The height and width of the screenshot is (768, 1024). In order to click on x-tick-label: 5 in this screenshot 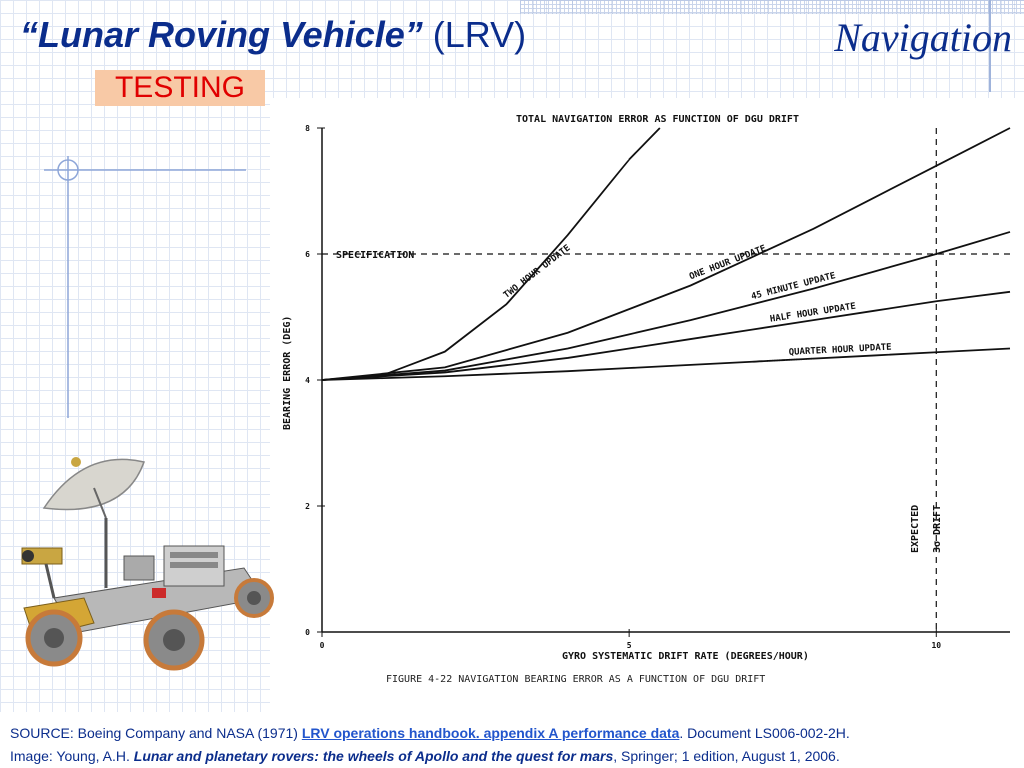, I will do `click(629, 645)`.